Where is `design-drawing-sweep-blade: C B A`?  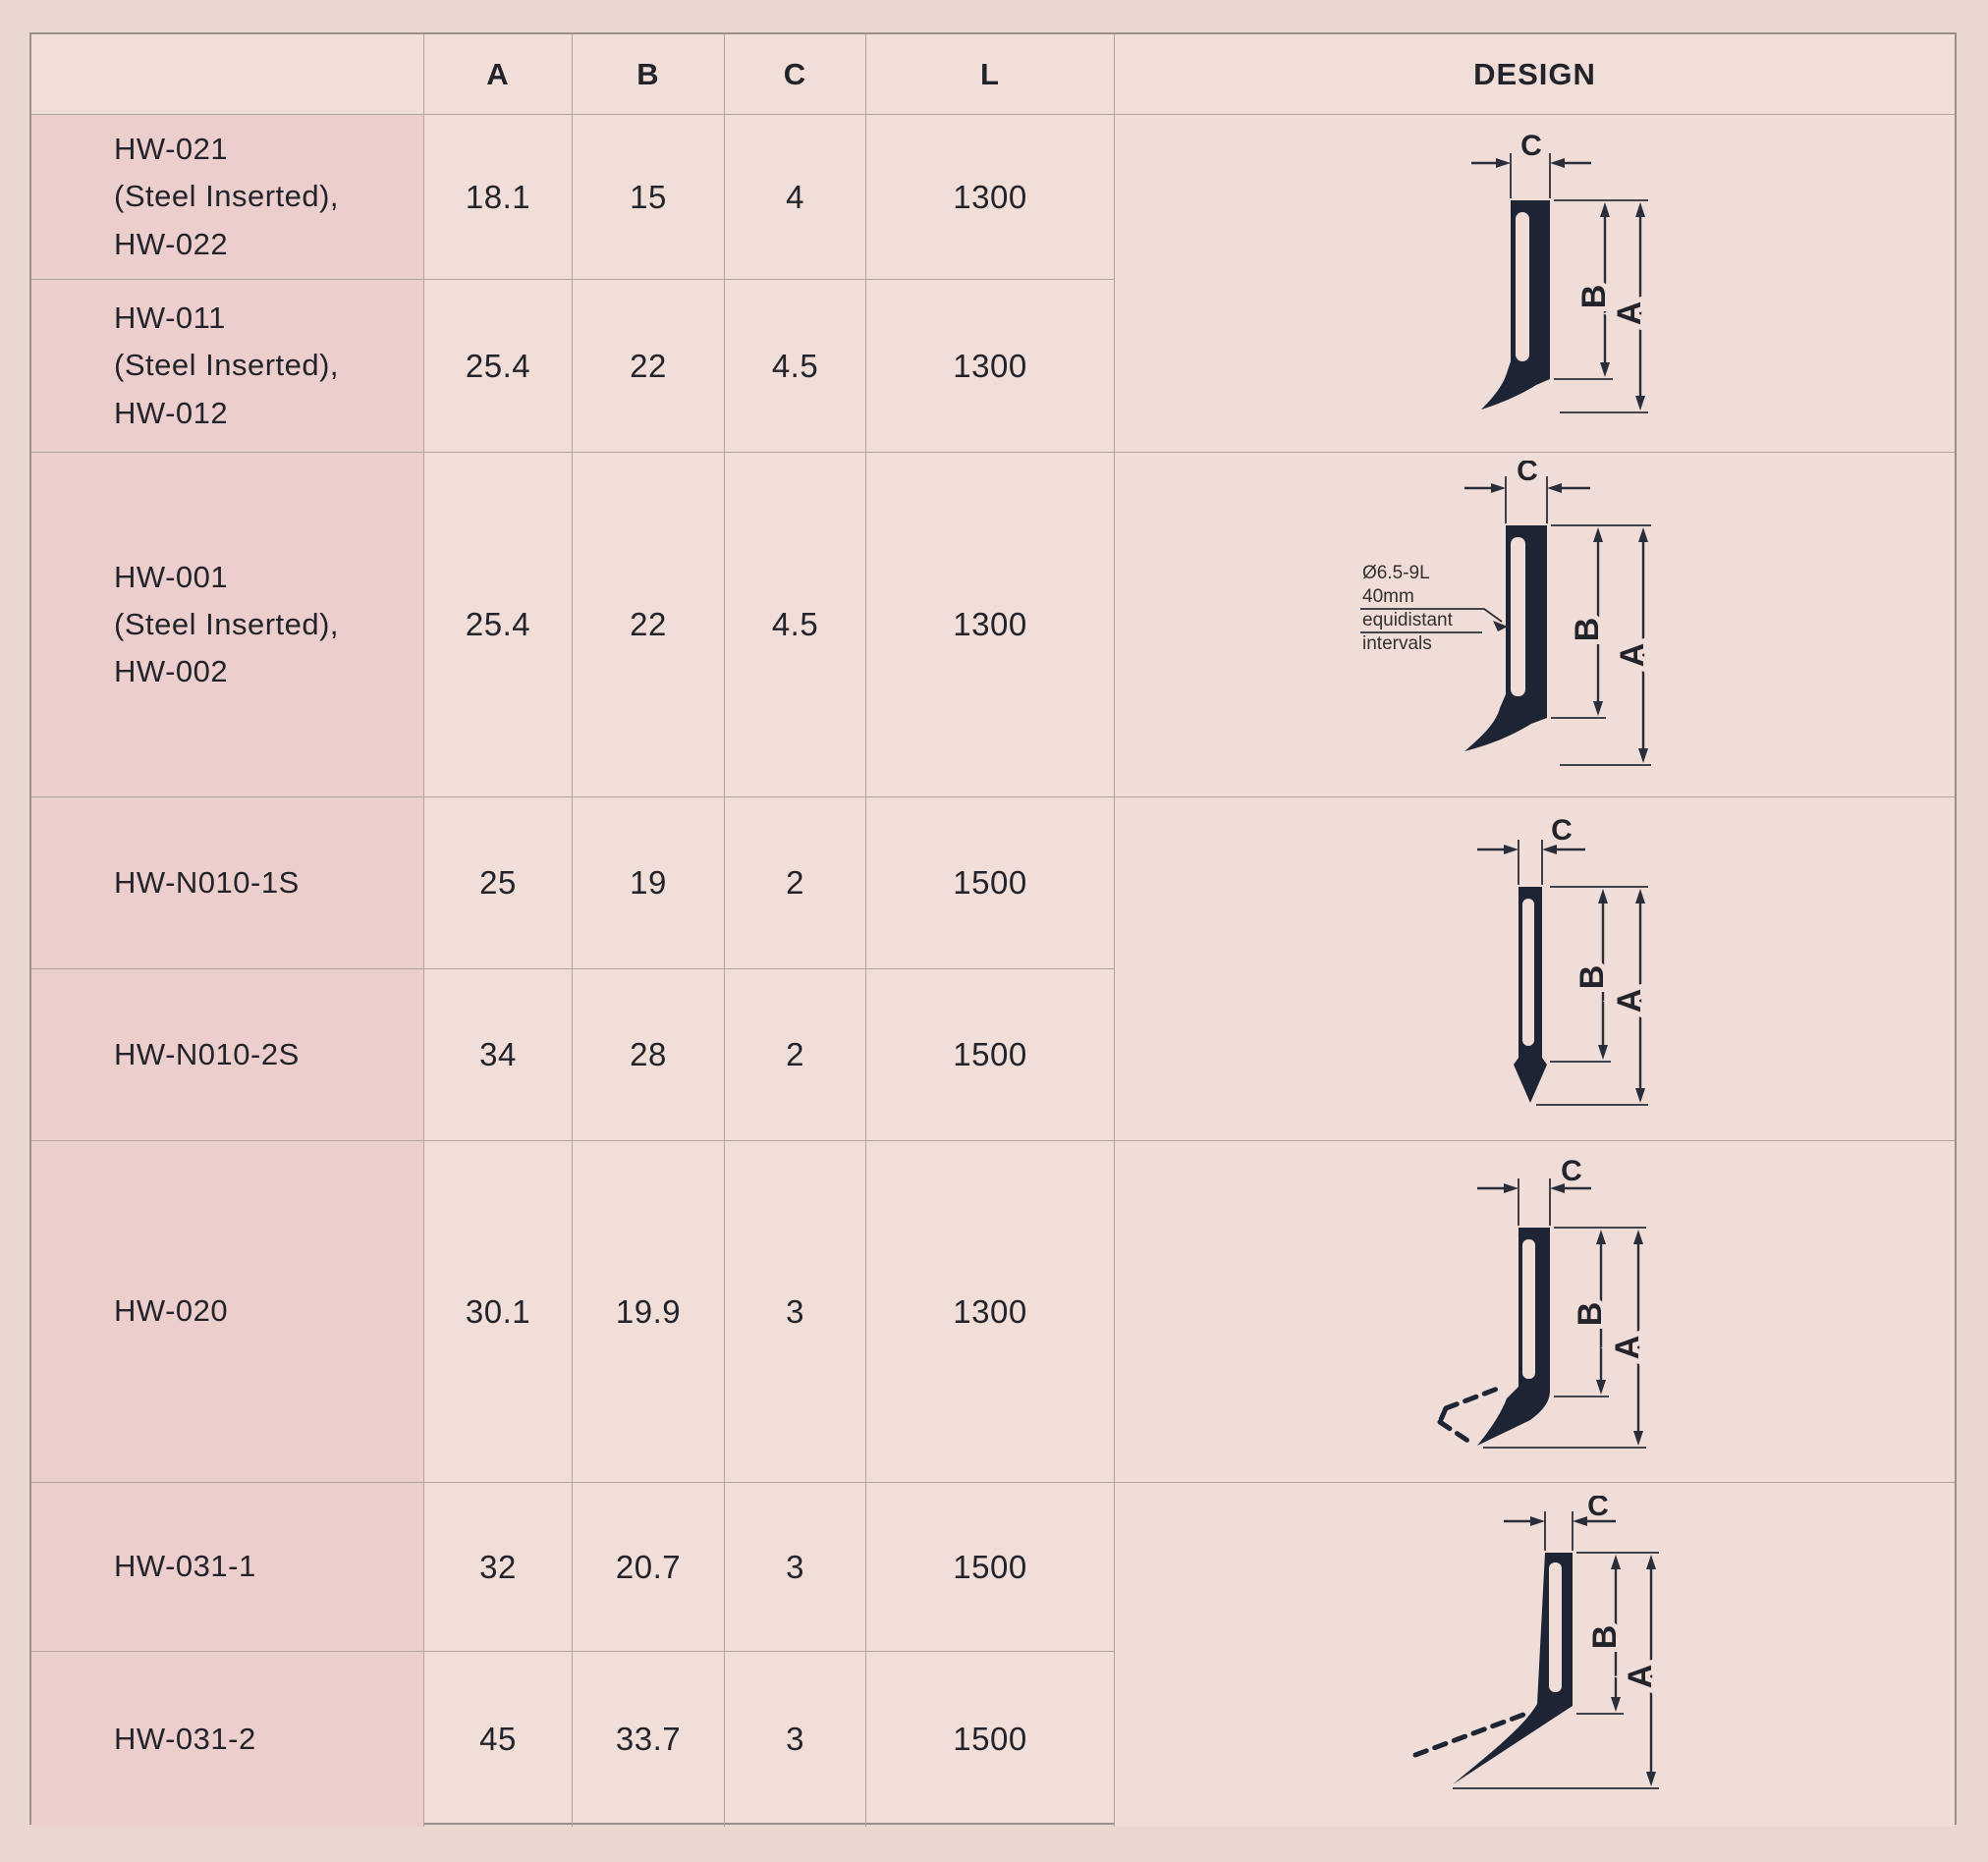
design-drawing-sweep-blade: C B A is located at coordinates (1538, 1643).